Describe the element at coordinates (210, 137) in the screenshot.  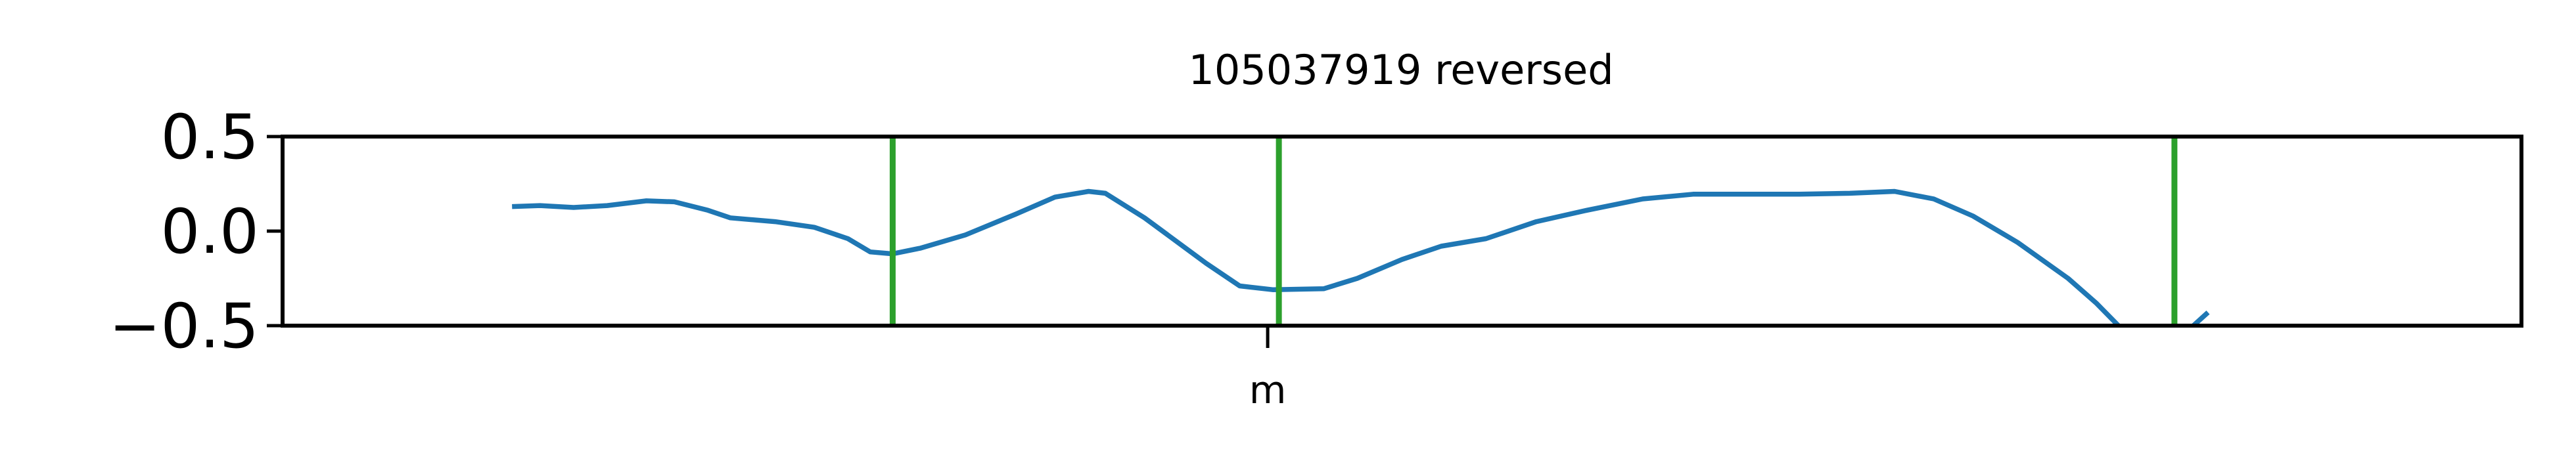
I see `y-tick-label-1: 0.5` at that location.